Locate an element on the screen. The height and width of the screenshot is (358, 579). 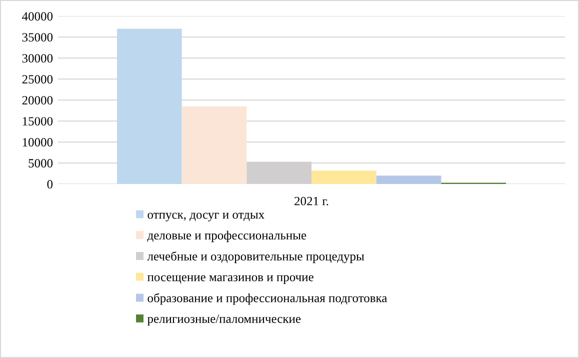
y-tick-label: 40000 is located at coordinates (37, 16).